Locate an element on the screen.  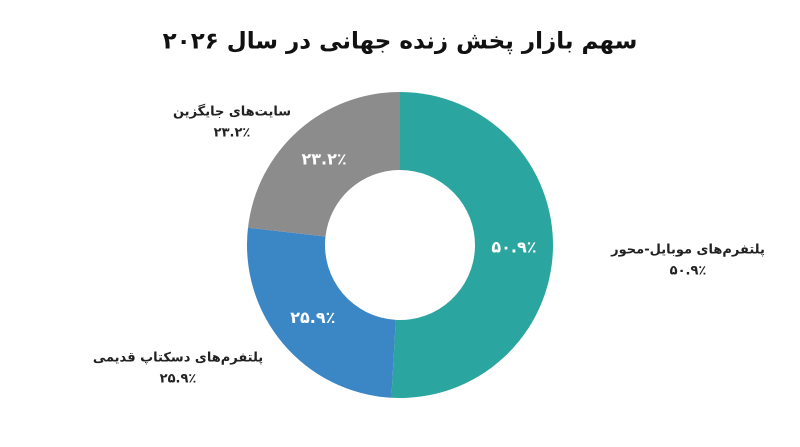
category-value-label: ۲۵.۹٪ is located at coordinates (178, 379).